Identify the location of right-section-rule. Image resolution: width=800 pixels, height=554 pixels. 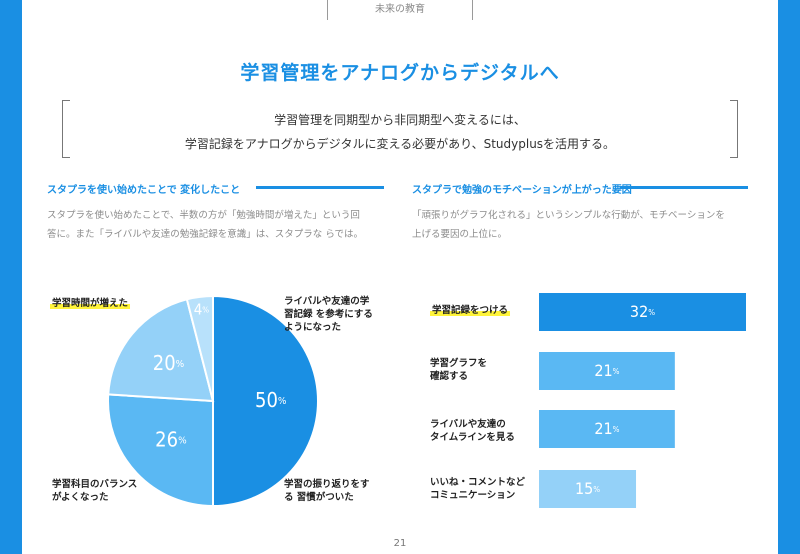
(684, 187).